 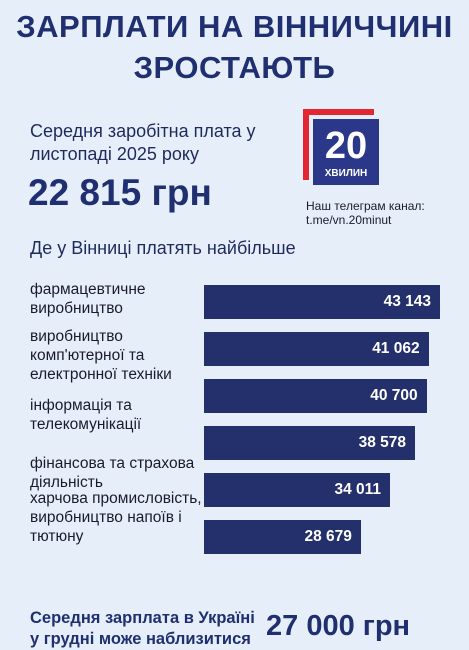 I want to click on bar: 41 062, so click(x=316, y=349).